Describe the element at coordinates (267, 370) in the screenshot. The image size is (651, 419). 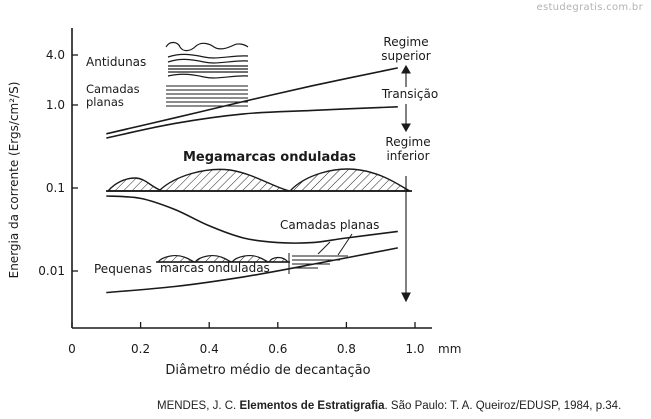
I see `x-axis-label: Diâmetro médio de decantação` at that location.